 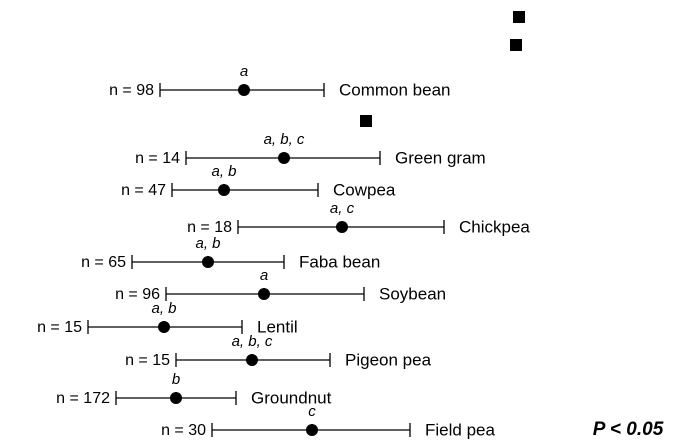 What do you see at coordinates (628, 429) in the screenshot?
I see `annotation: P < 0.05` at bounding box center [628, 429].